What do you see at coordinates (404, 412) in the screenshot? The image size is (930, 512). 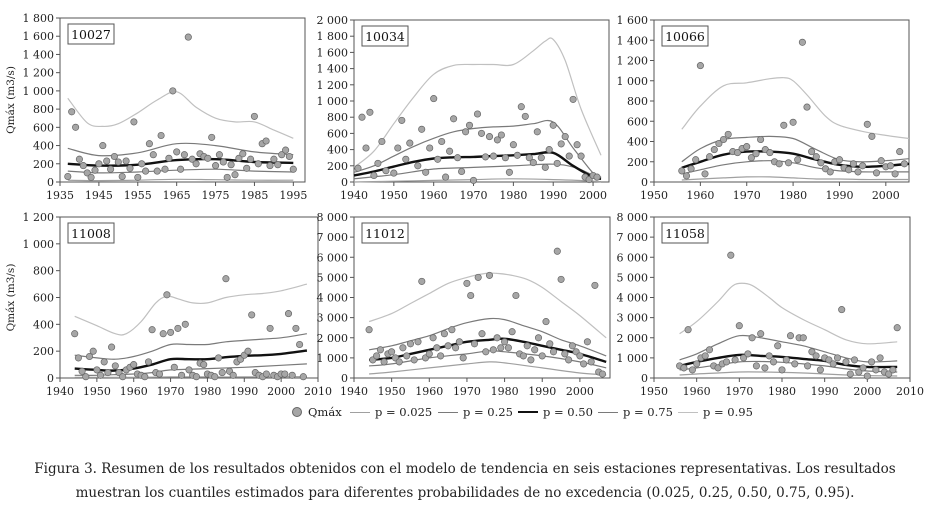 I see `legend-label-p0025: p = 0.025` at bounding box center [404, 412].